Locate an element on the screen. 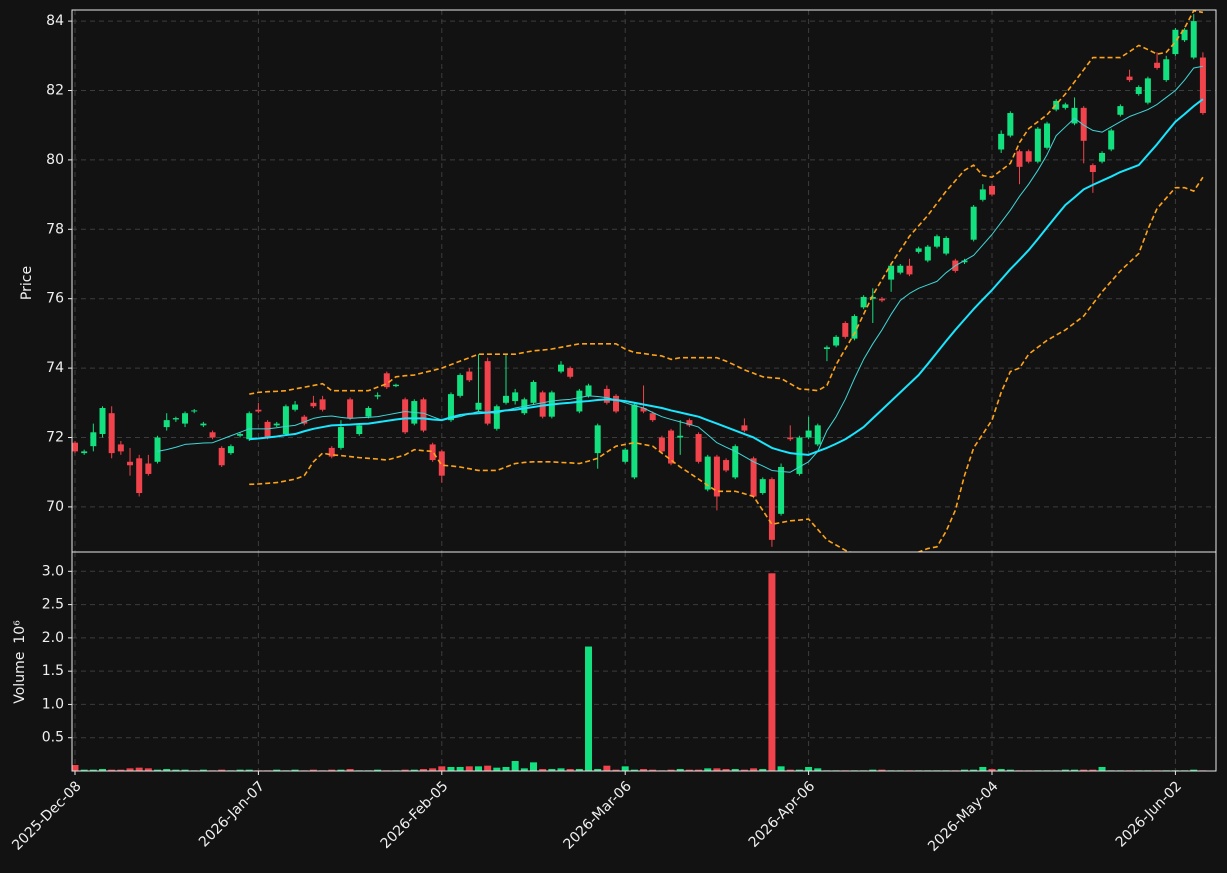 This screenshot has height=873, width=1227. volume-label: Volume is located at coordinates (20, 678).